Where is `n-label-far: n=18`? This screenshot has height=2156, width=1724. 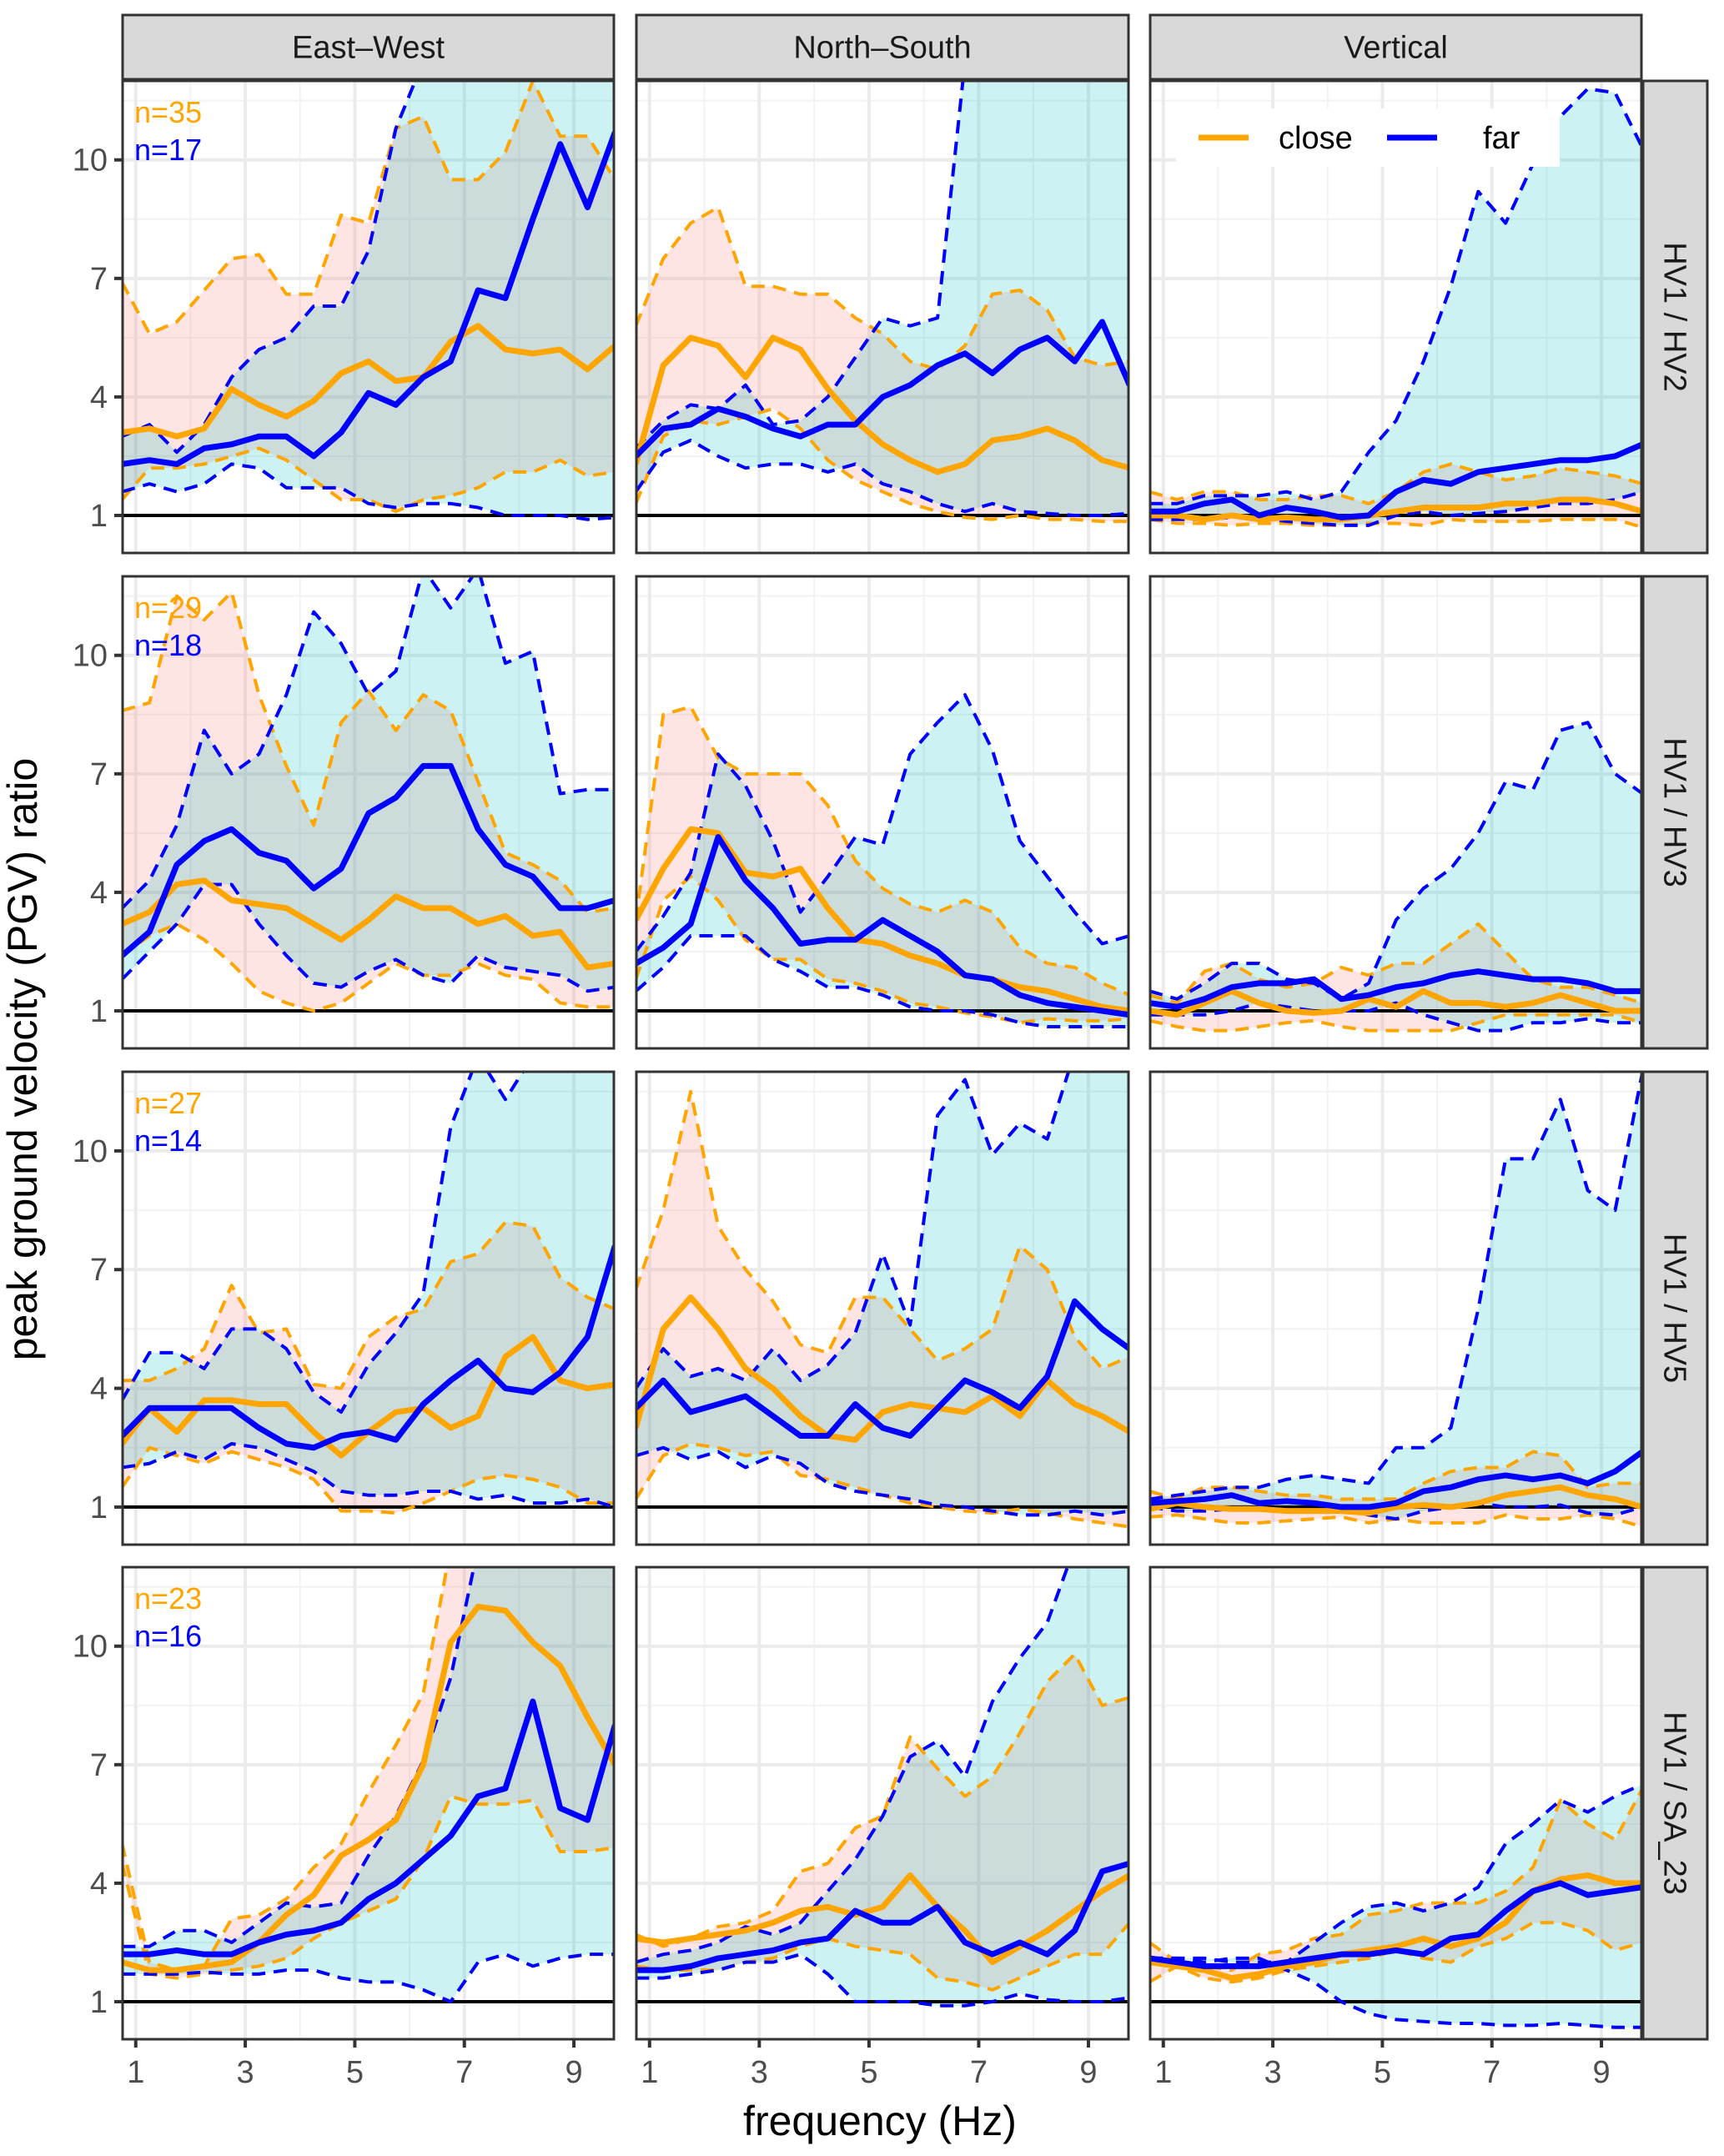 n-label-far: n=18 is located at coordinates (168, 645).